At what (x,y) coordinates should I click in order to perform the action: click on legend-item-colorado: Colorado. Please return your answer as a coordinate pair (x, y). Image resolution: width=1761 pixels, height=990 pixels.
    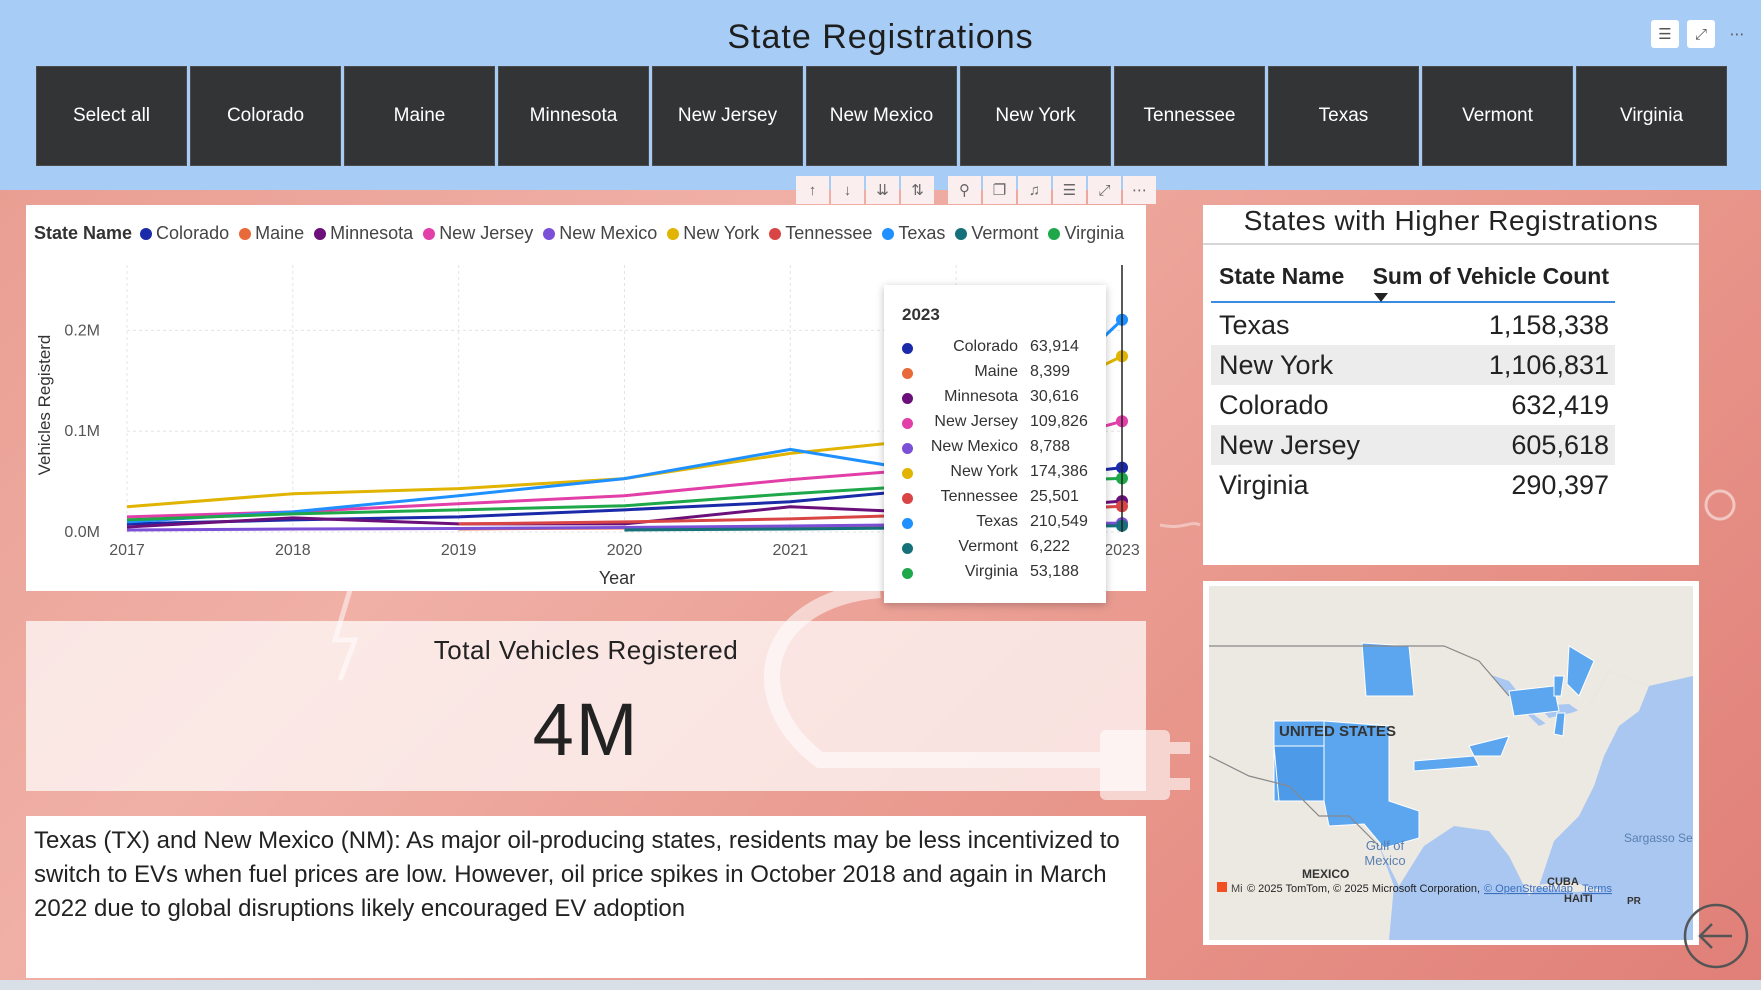
    Looking at the image, I should click on (184, 233).